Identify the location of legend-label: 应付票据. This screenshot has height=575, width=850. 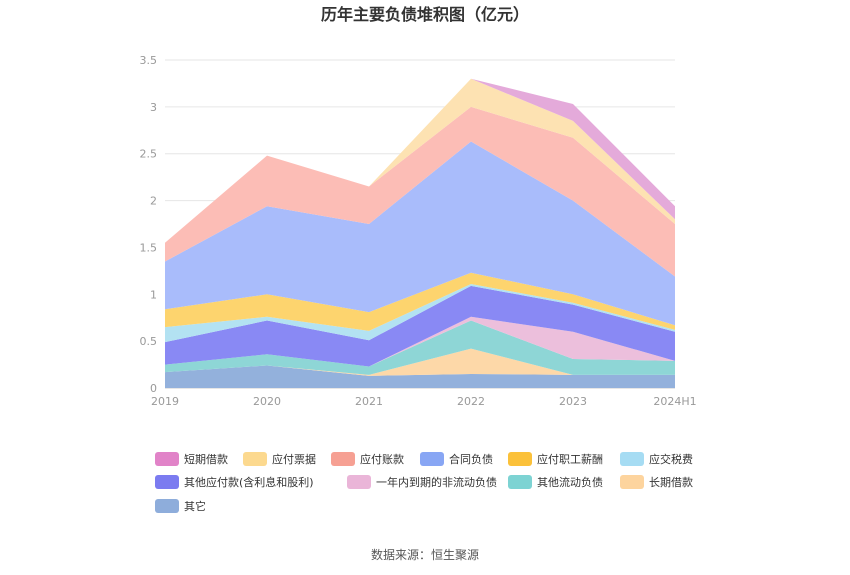
(294, 459).